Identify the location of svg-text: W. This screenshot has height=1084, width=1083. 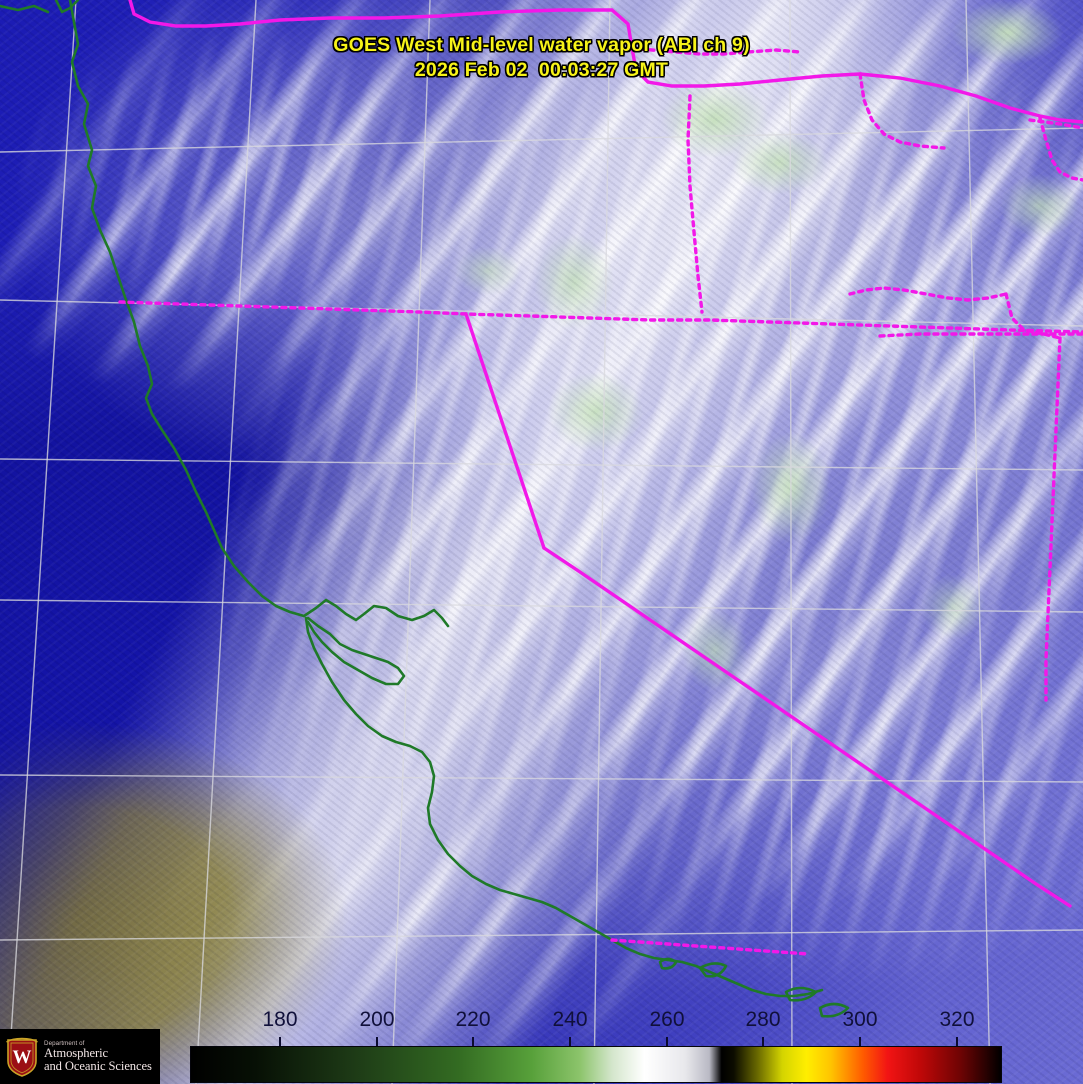
(22, 1057).